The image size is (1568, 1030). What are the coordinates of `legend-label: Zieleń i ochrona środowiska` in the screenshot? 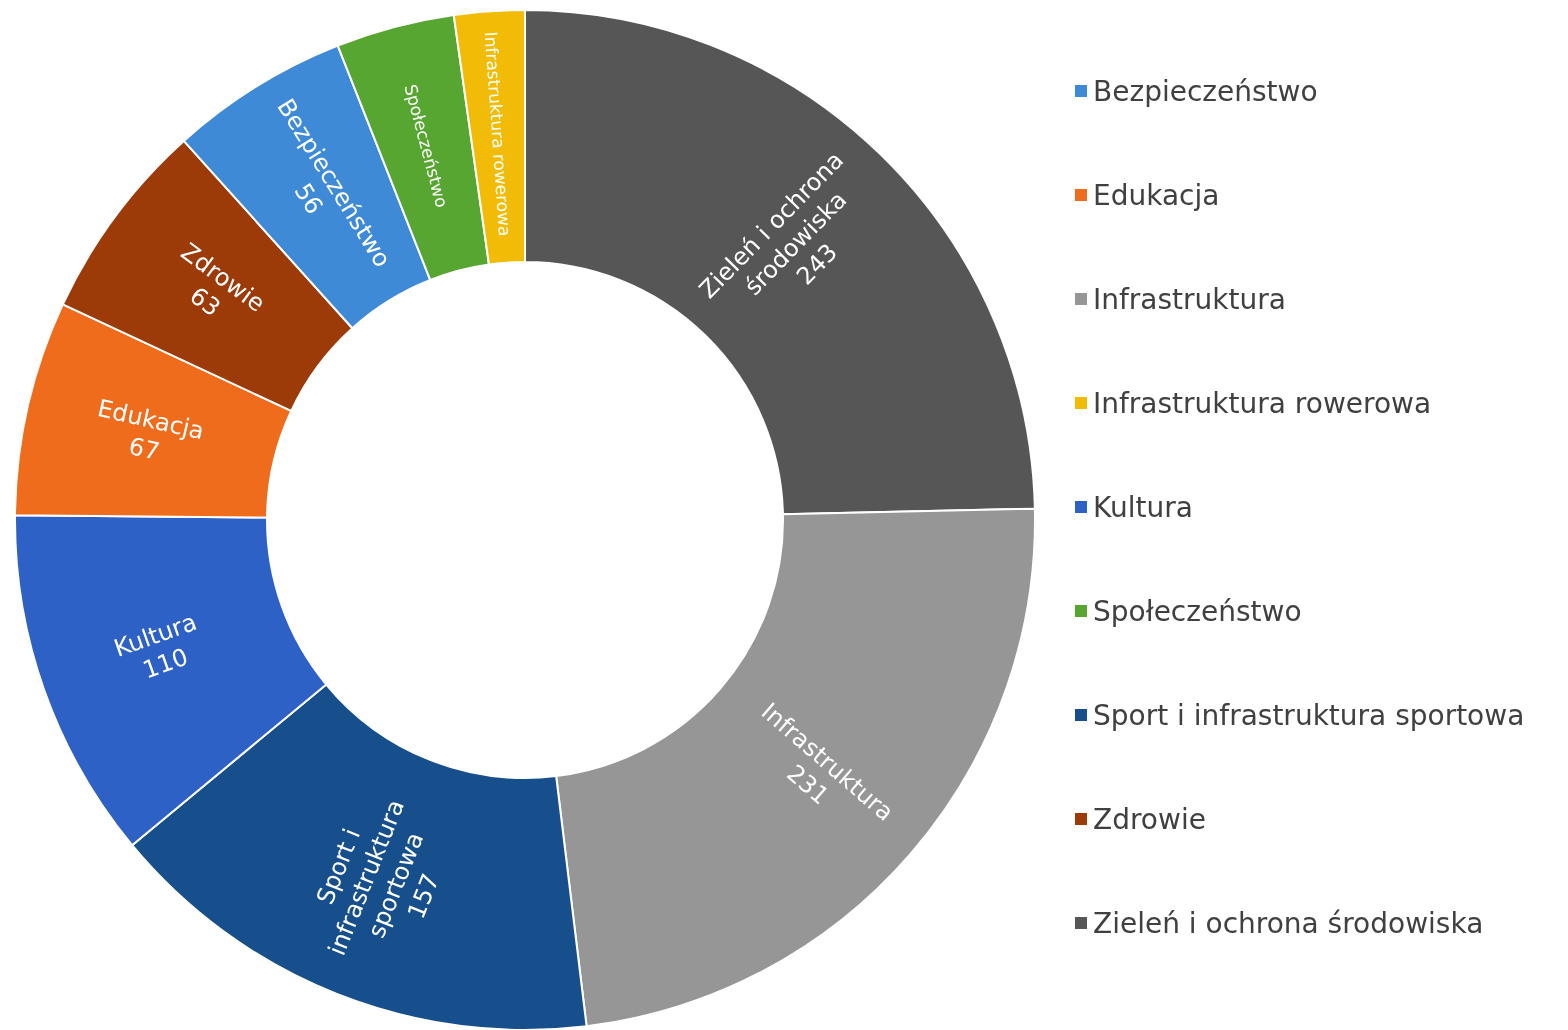 It's located at (1288, 923).